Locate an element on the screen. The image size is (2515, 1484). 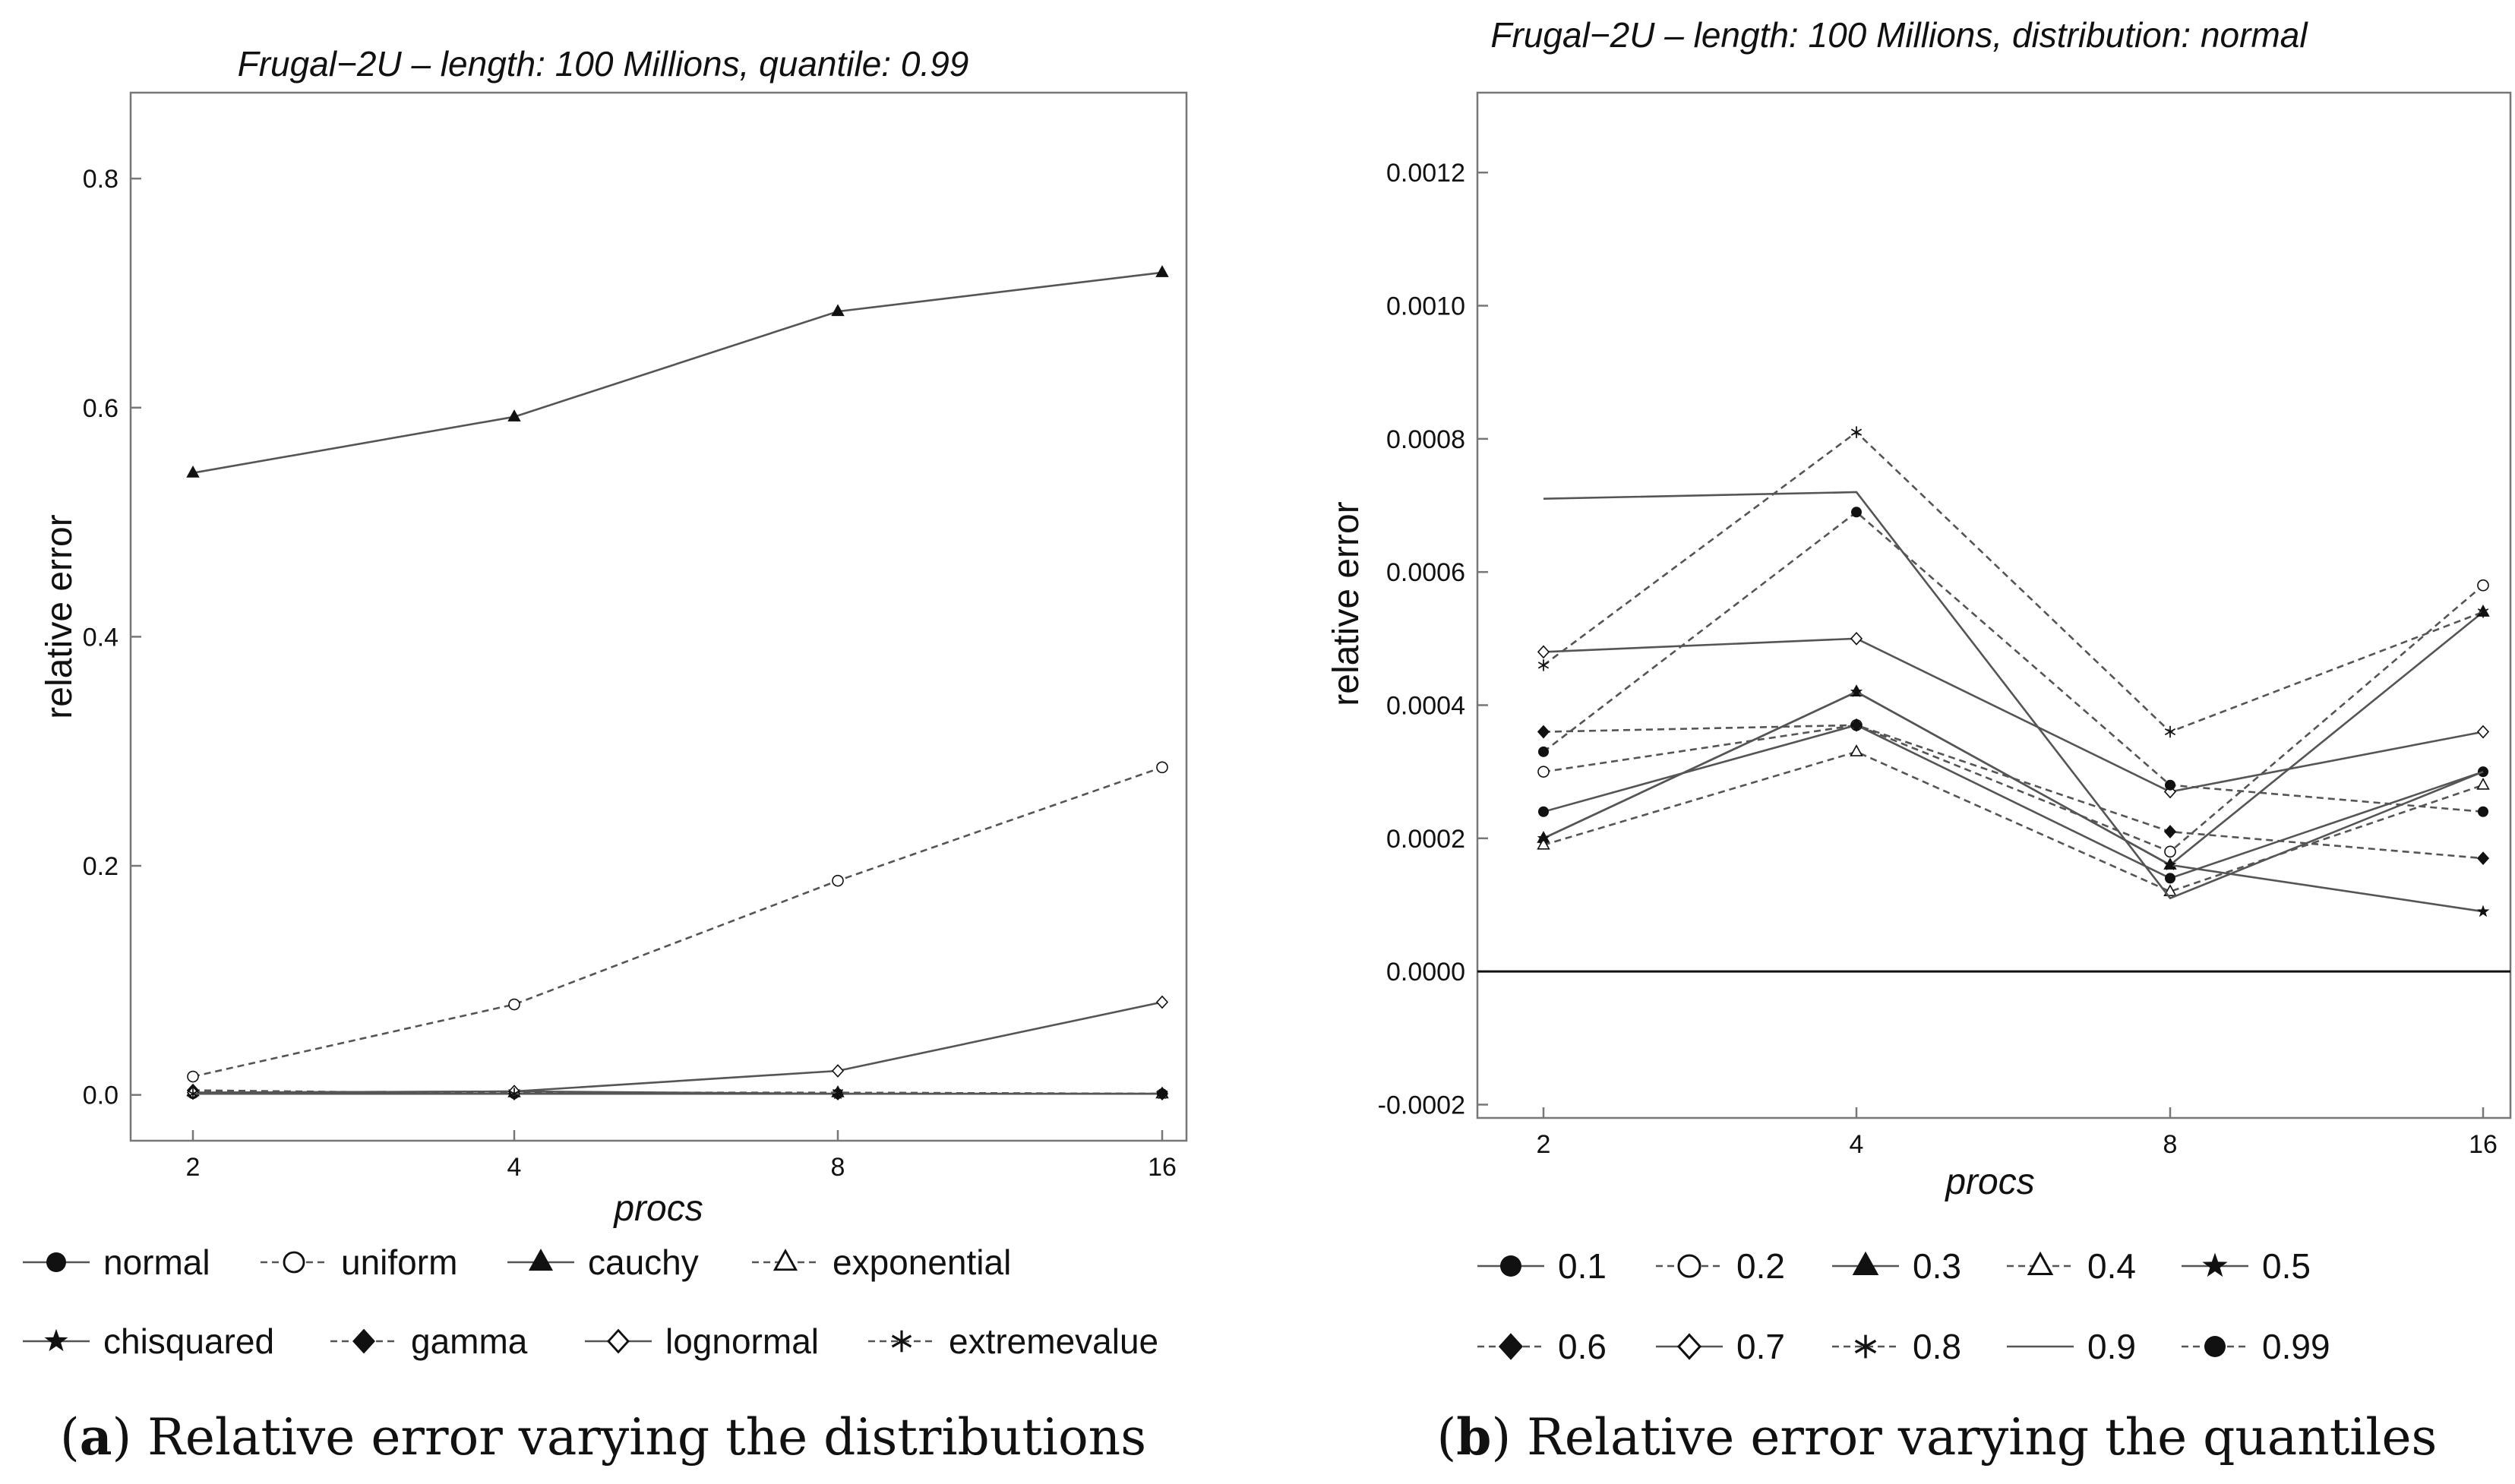
legend-item: 0.99 is located at coordinates (2256, 1346).